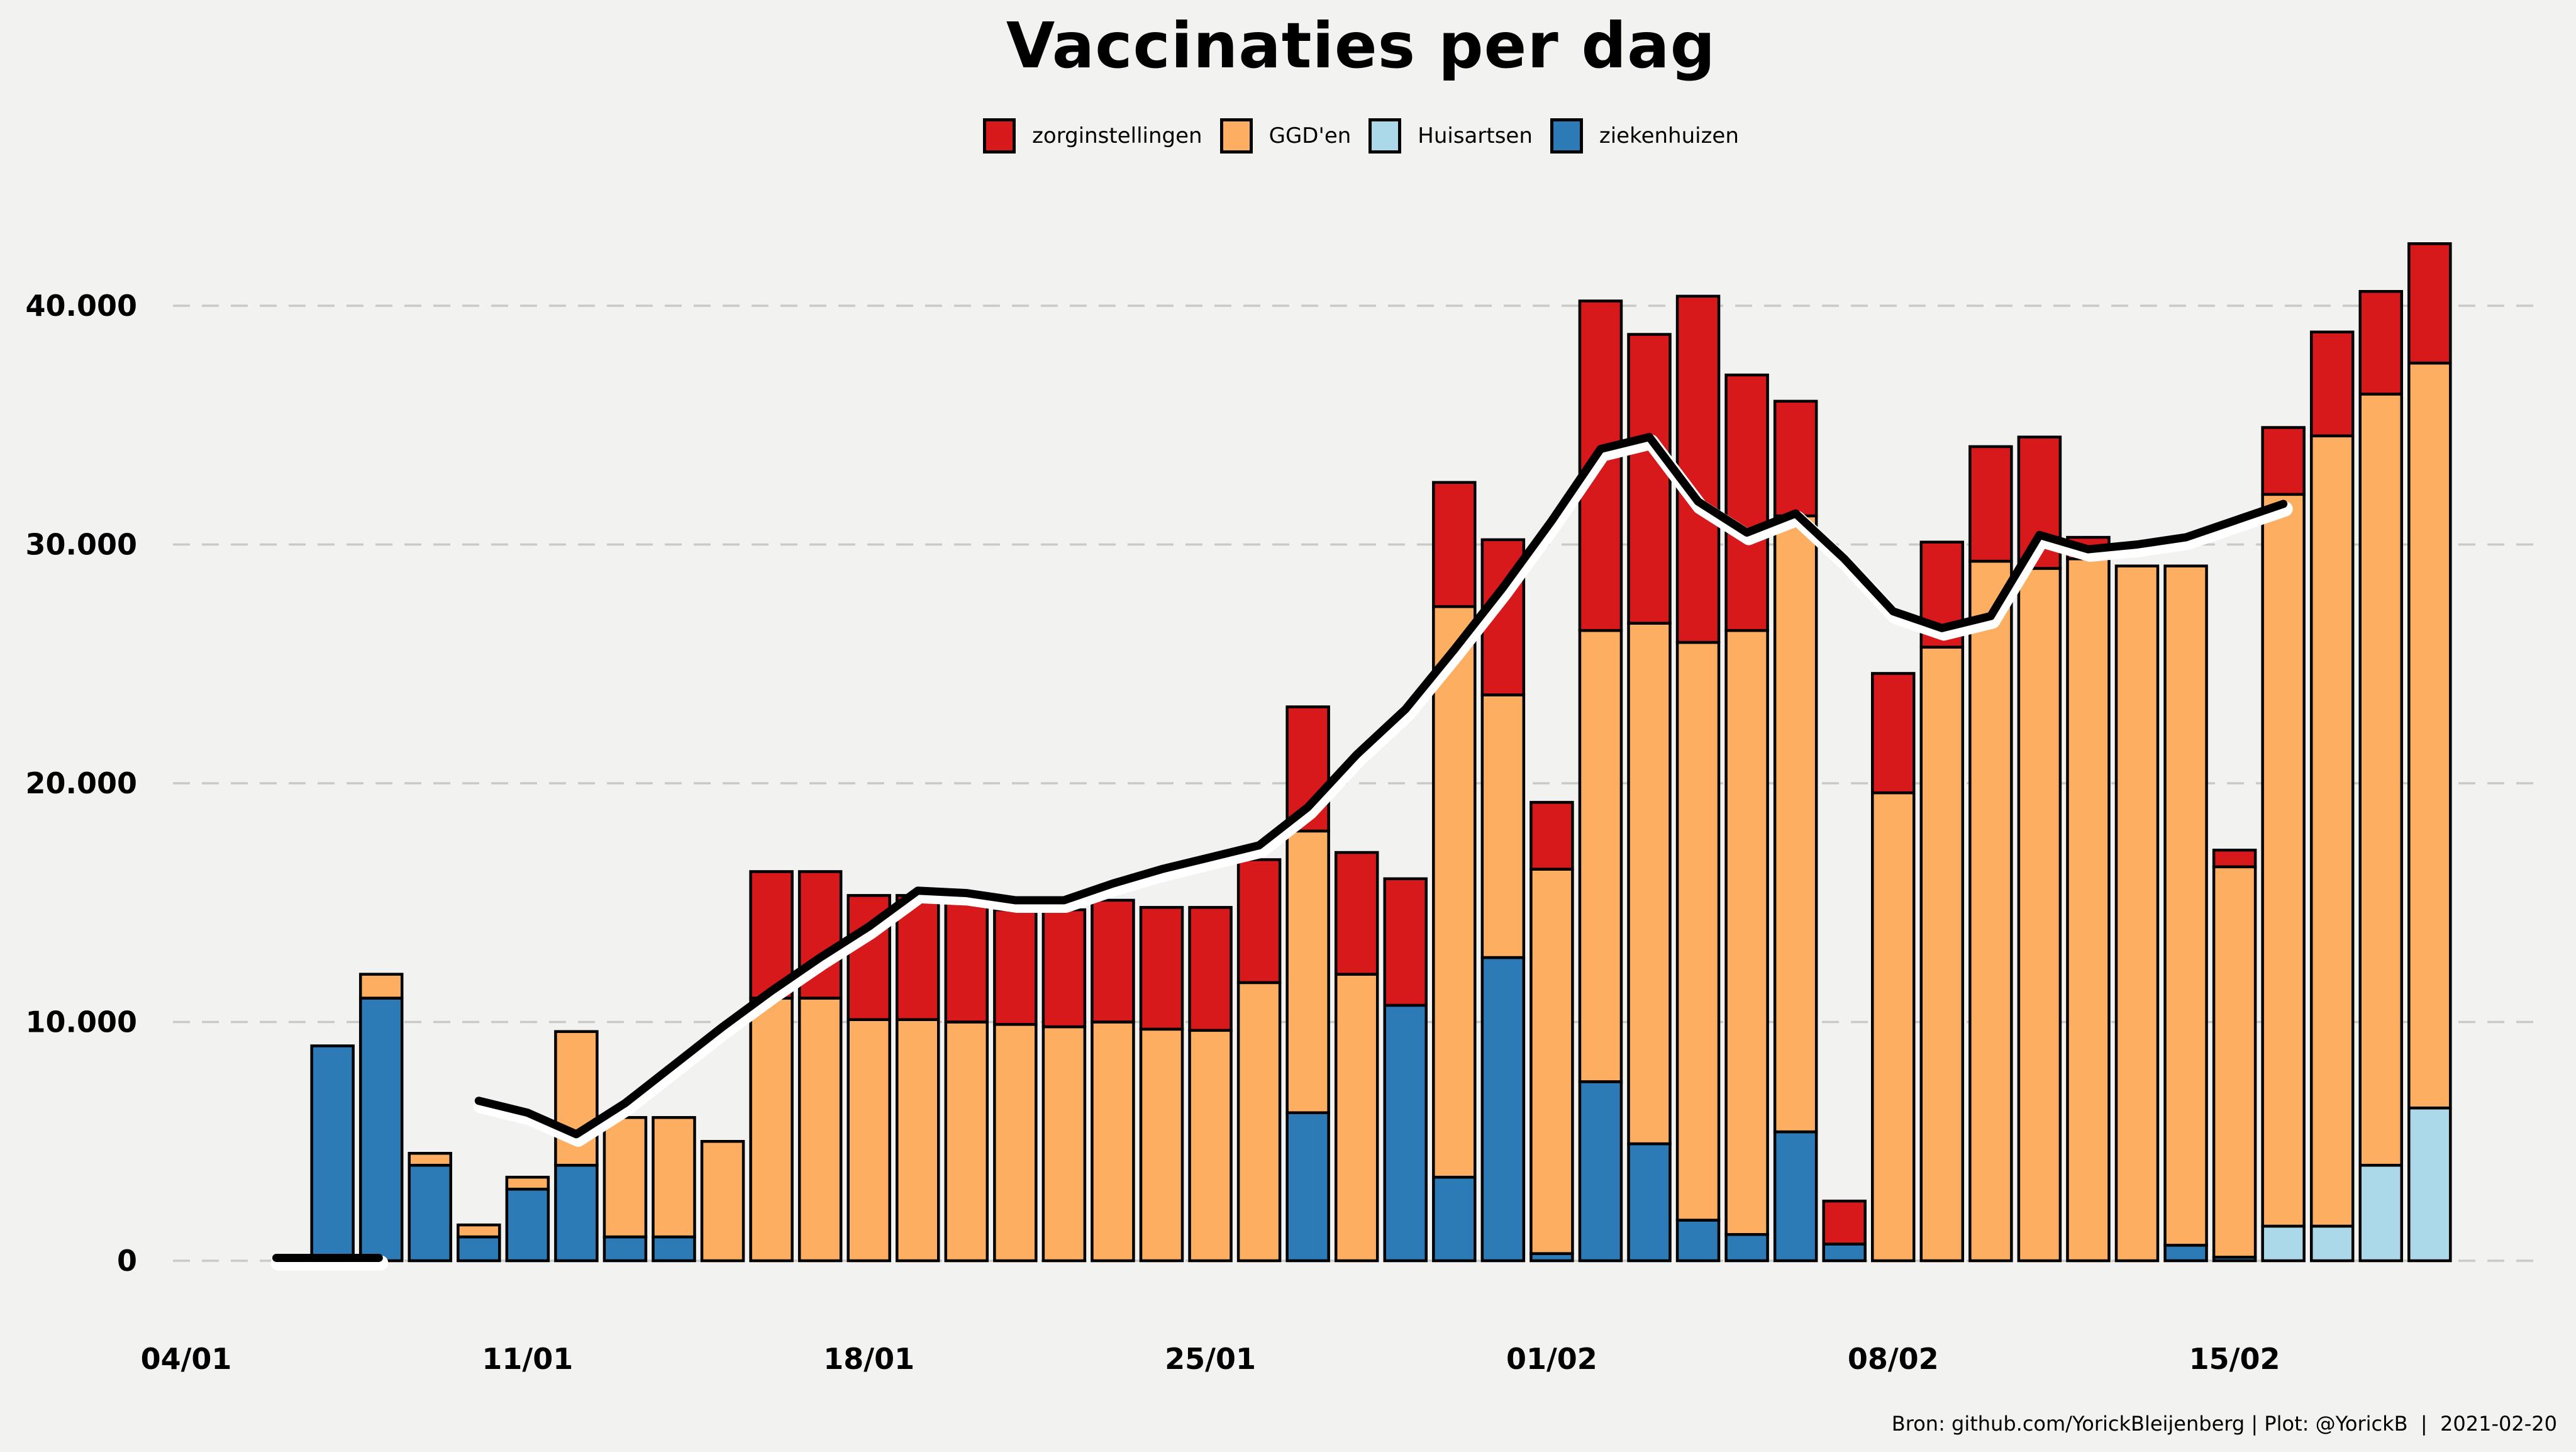 The image size is (2576, 1452). I want to click on x-tick-label: 18/01, so click(868, 1359).